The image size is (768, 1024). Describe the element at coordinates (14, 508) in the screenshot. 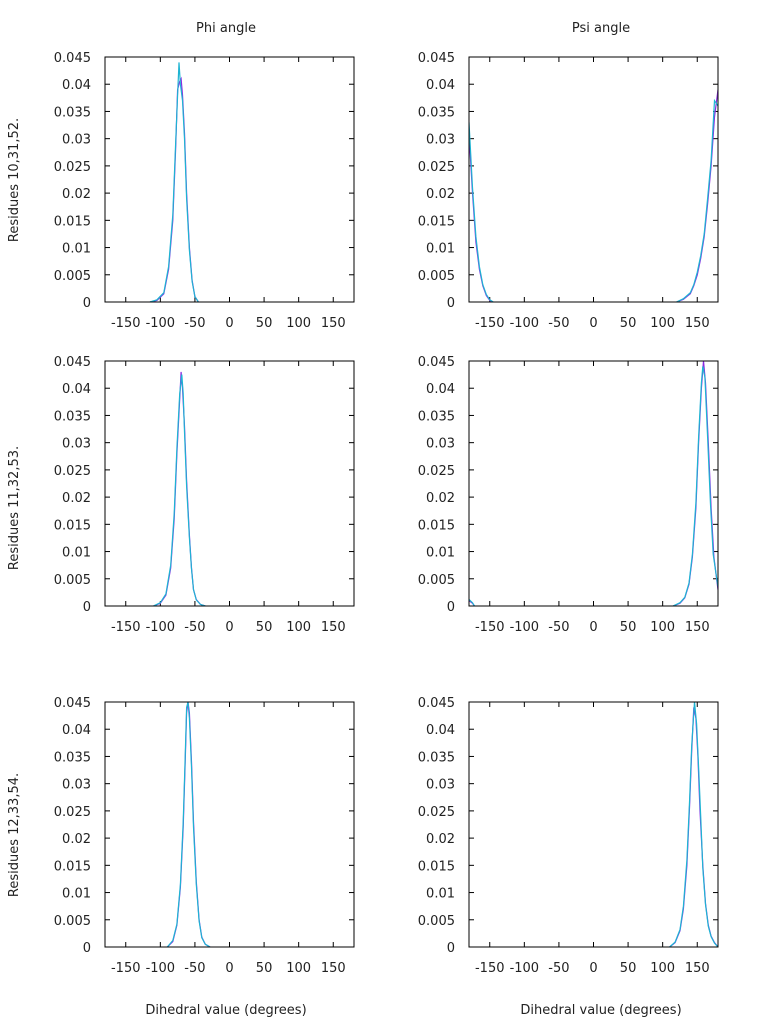

I see `row-title-1: Residues 11,32,53.` at that location.